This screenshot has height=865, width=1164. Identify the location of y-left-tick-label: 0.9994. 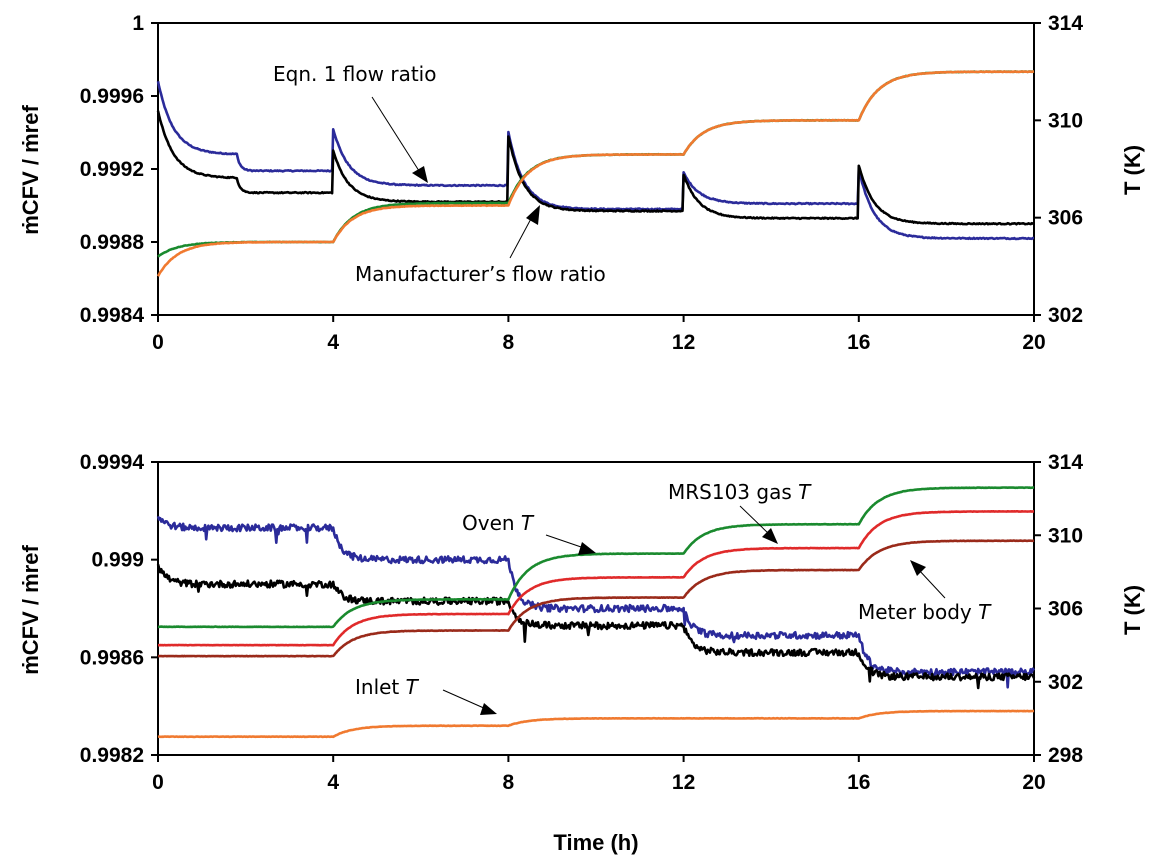
(112, 462).